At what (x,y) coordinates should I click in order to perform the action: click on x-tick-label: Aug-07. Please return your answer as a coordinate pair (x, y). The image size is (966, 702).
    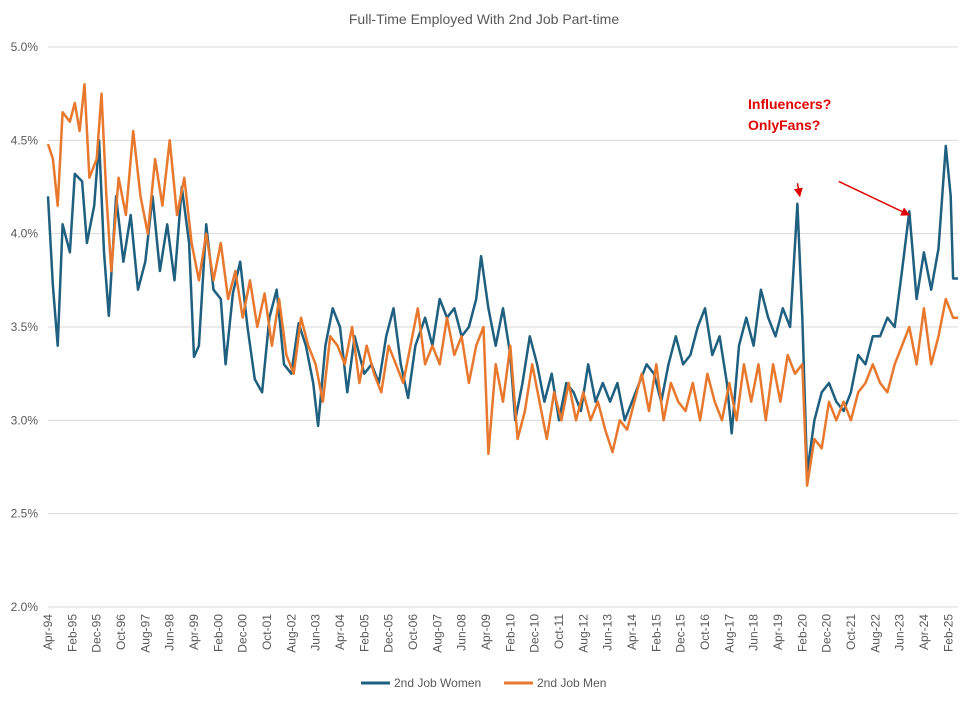
    Looking at the image, I should click on (437, 633).